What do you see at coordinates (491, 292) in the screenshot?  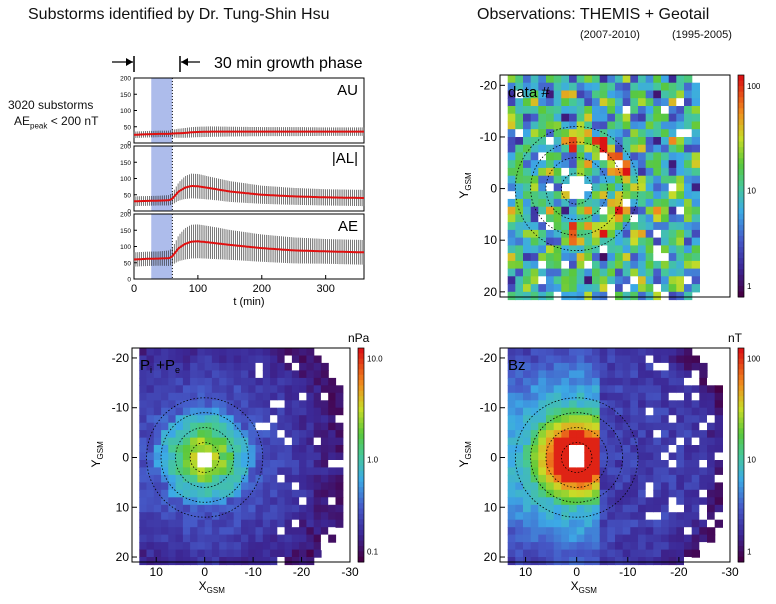 I see `y-tick-label: 20` at bounding box center [491, 292].